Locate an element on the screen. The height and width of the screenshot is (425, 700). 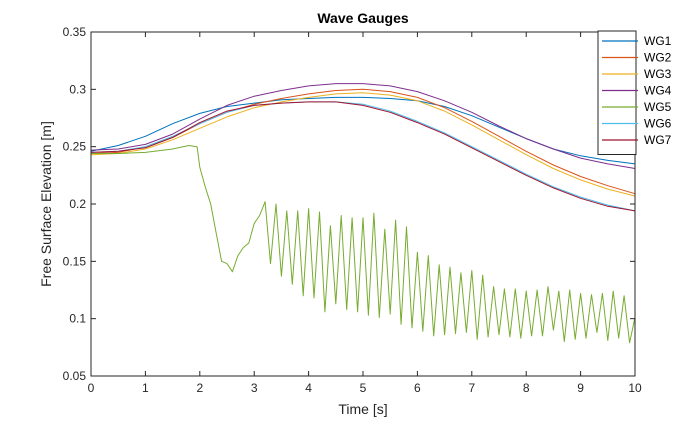
legend-label-wg4: WG4 is located at coordinates (658, 91).